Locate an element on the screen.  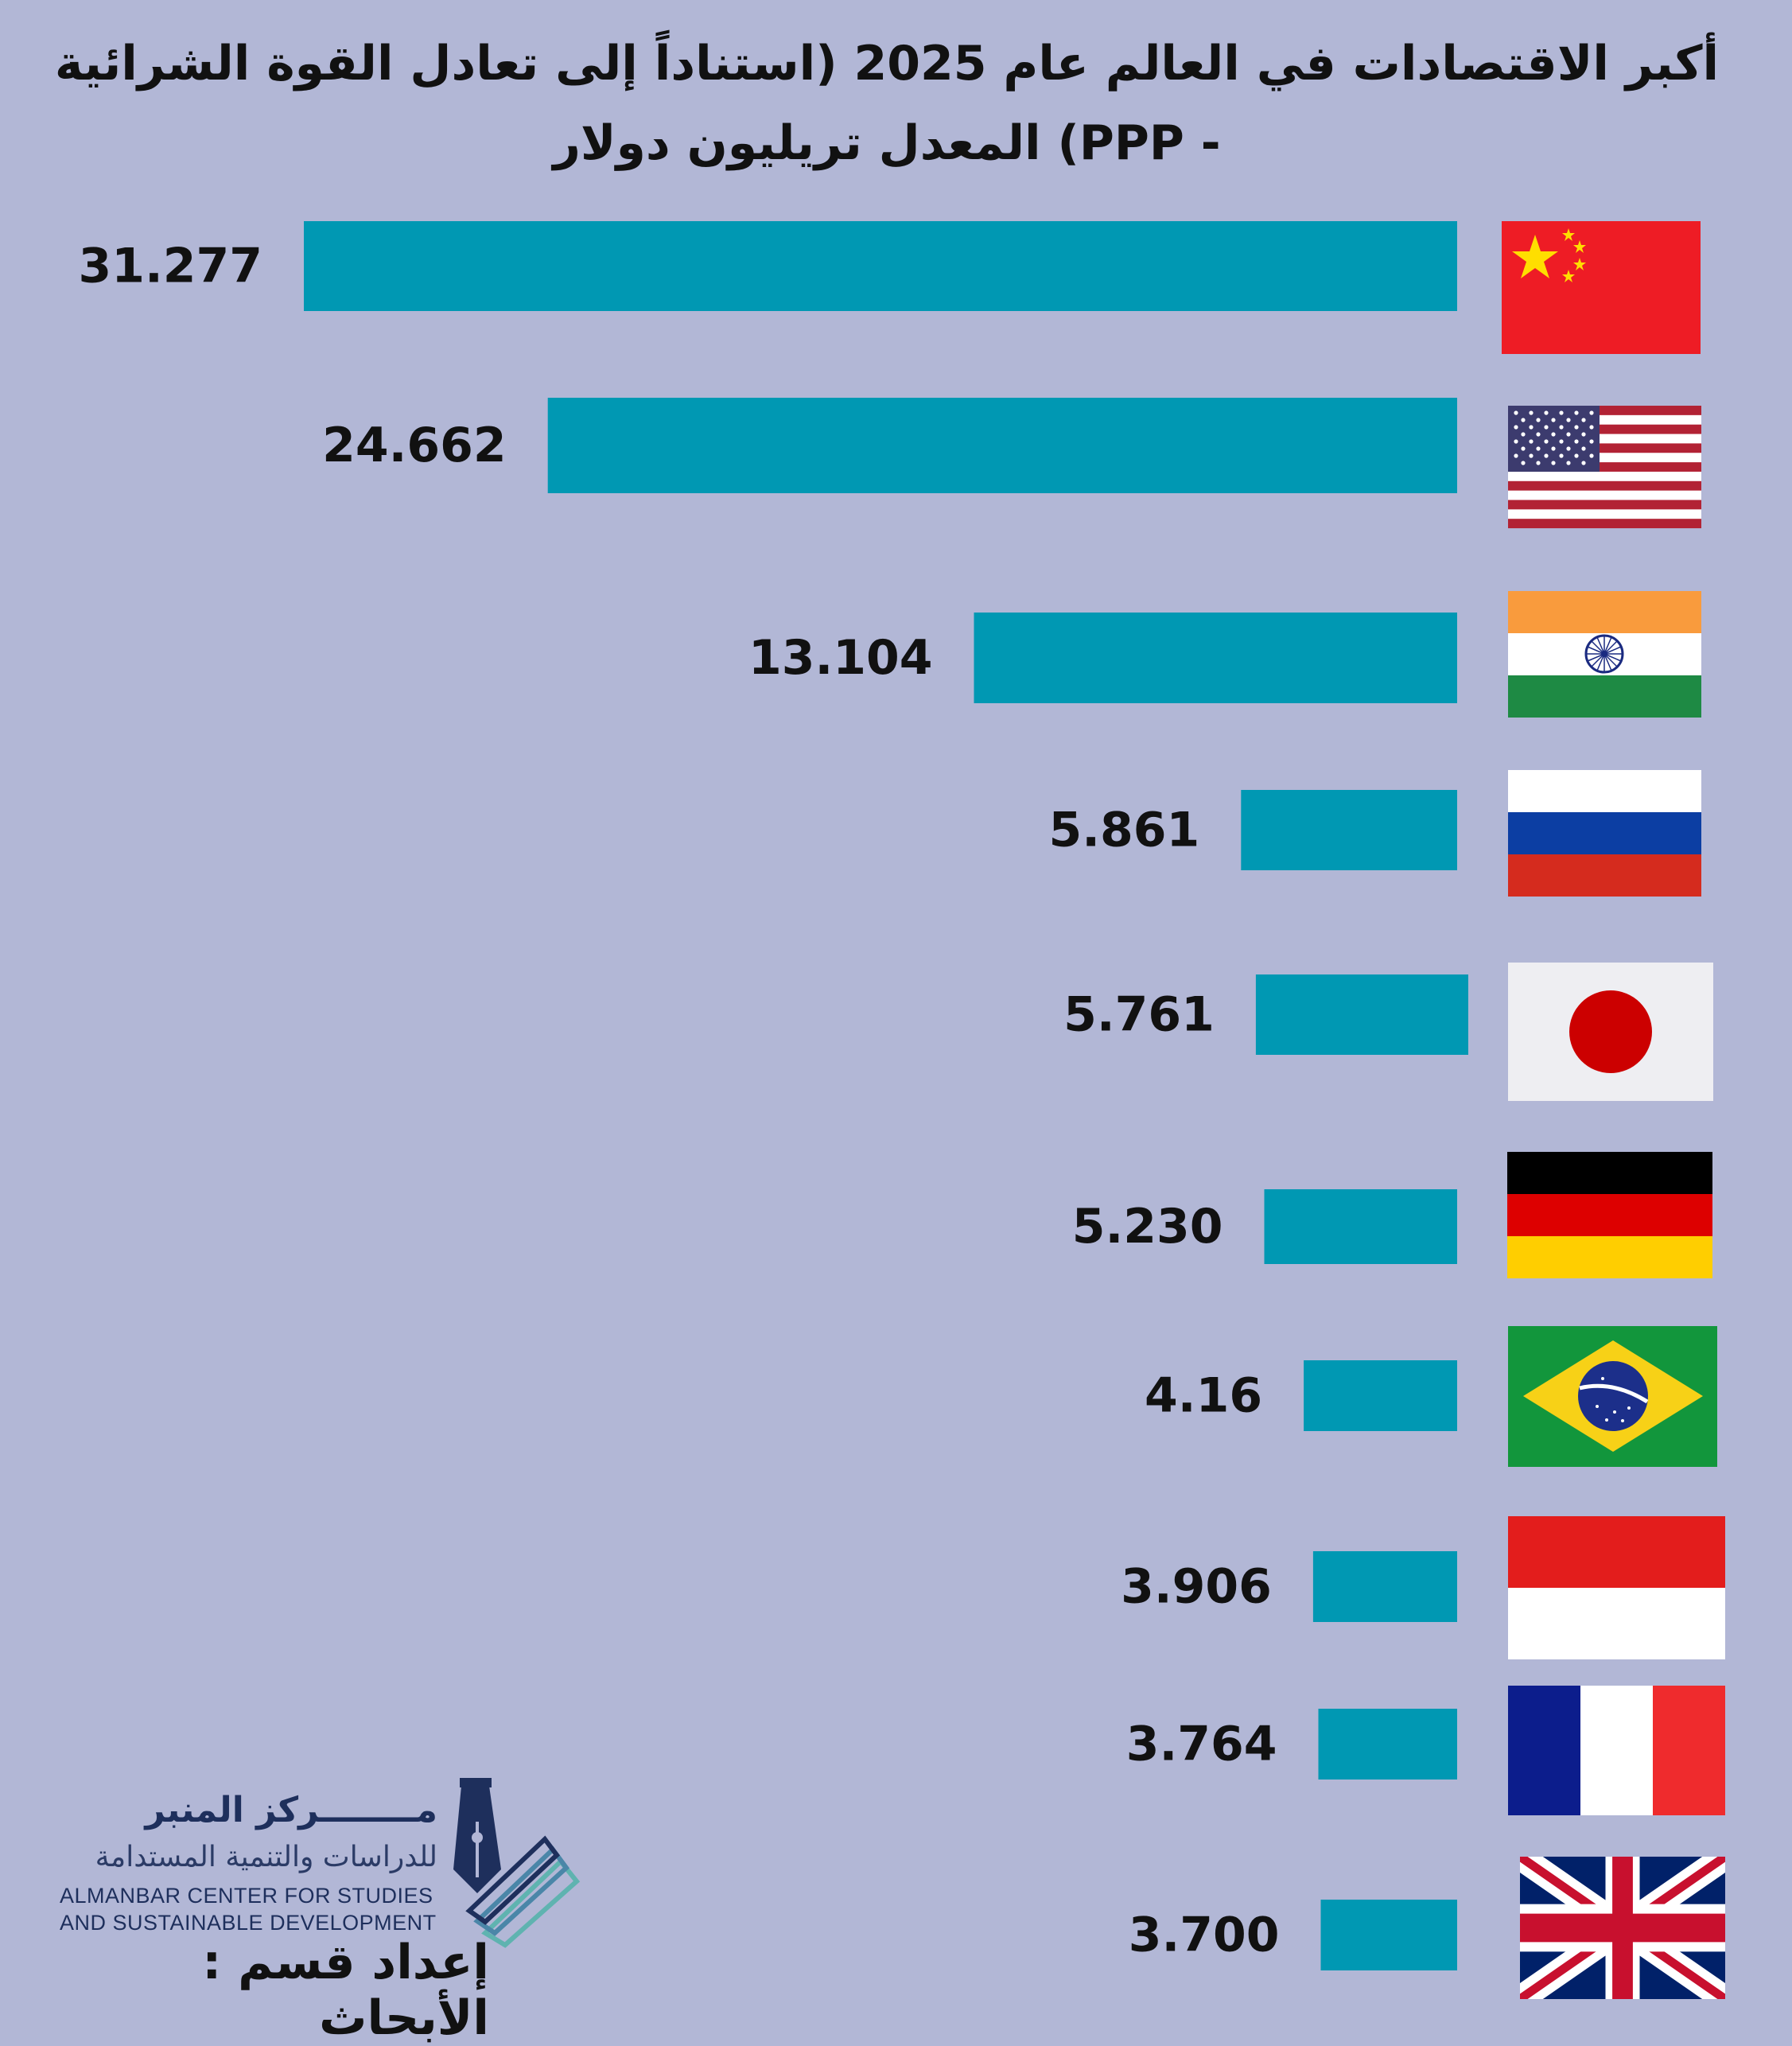
india-flag is located at coordinates (1604, 654).